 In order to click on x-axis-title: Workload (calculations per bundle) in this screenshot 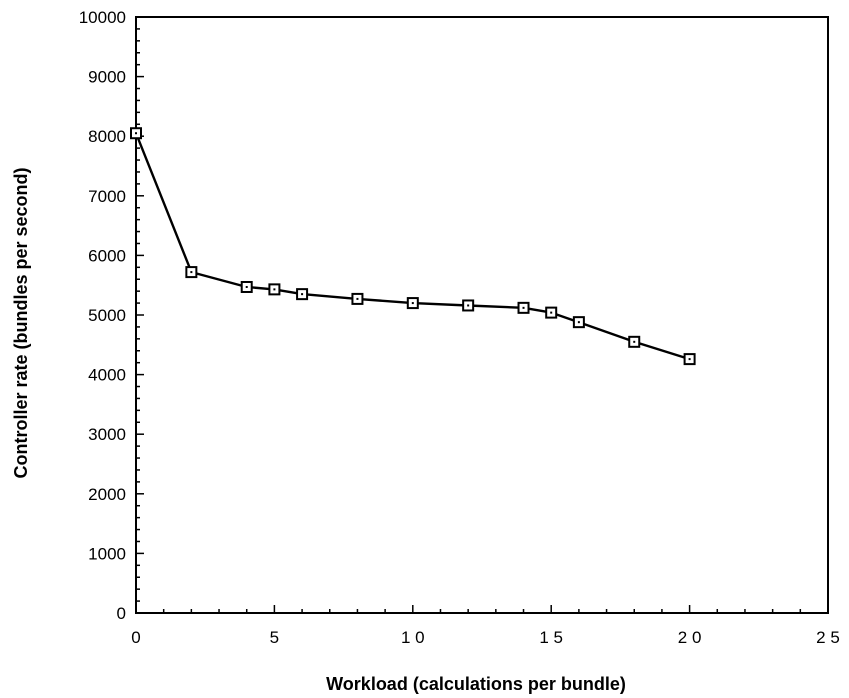, I will do `click(476, 684)`.